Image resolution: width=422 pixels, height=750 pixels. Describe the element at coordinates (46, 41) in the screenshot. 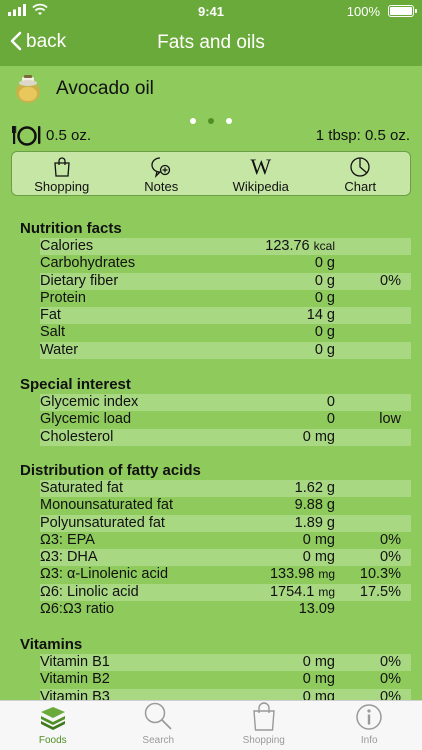

I see `back-label: back` at that location.